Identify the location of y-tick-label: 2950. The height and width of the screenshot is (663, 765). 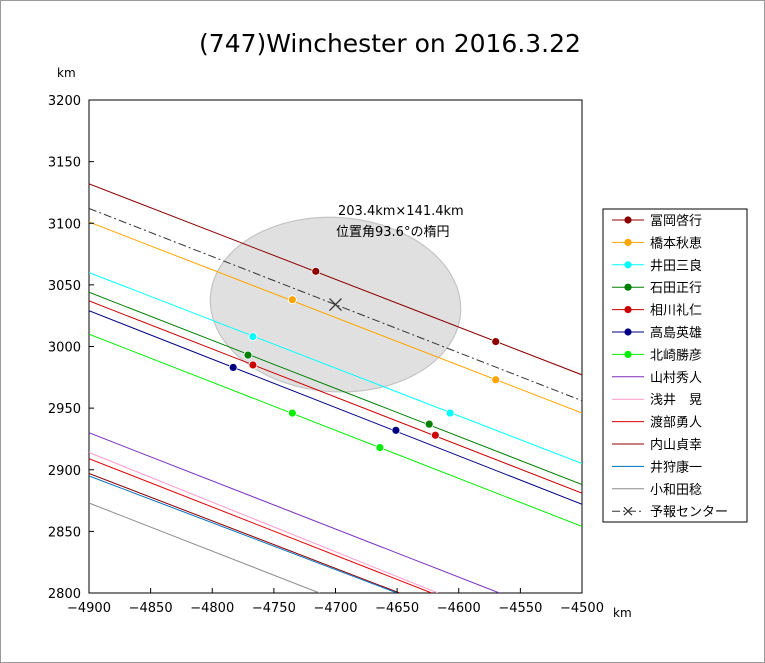
(64, 409).